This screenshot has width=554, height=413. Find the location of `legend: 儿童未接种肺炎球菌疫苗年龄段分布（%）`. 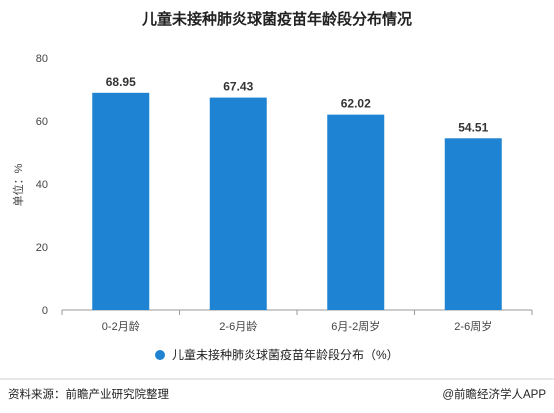

legend: 儿童未接种肺炎球菌疫苗年龄段分布（%） is located at coordinates (277, 354).